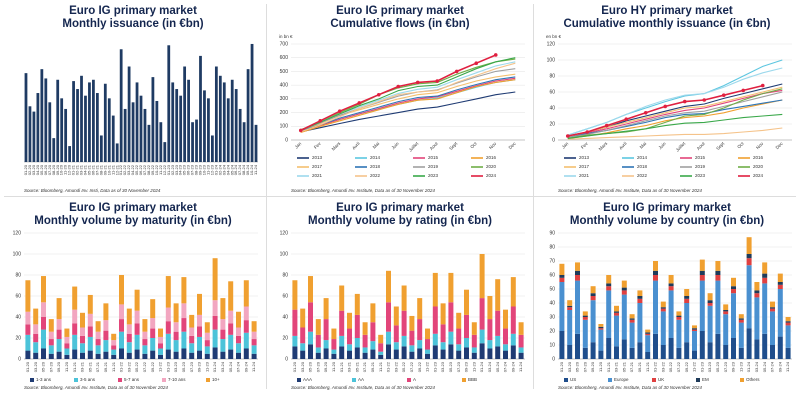  What do you see at coordinates (65, 169) in the screenshot?
I see `x-tick-label: 11-20` at bounding box center [65, 169].